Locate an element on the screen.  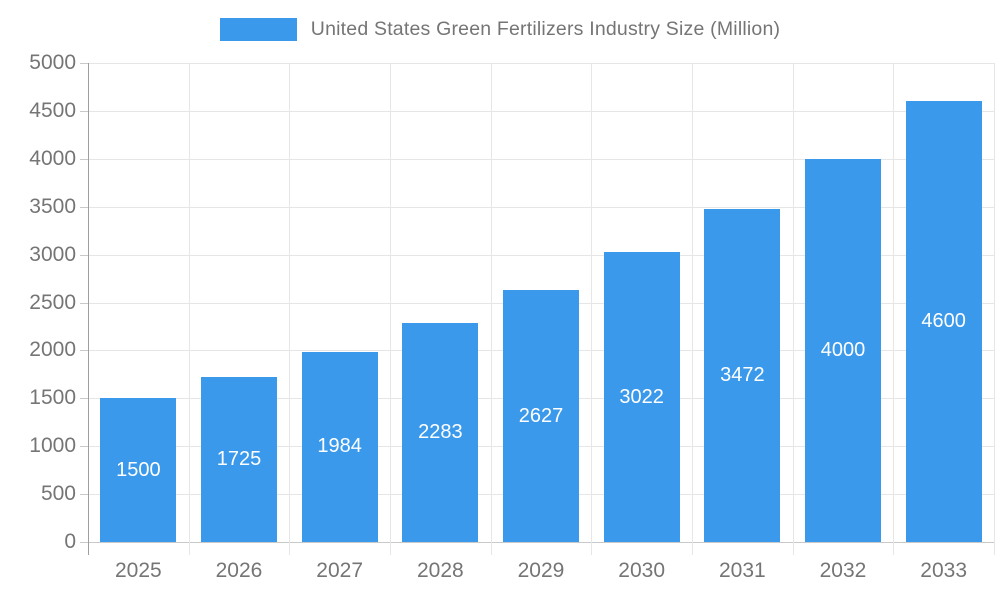
bar-2029: 2627 is located at coordinates (541, 416).